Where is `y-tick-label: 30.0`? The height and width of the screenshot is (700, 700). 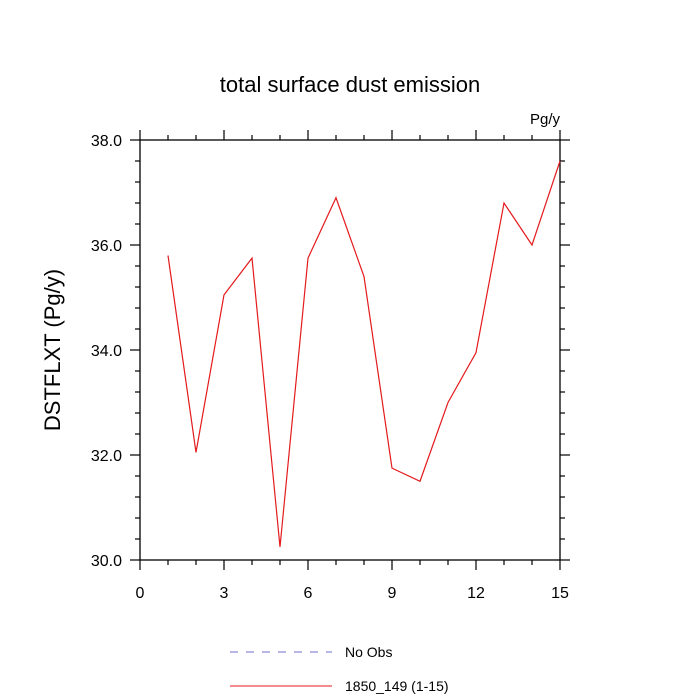
y-tick-label: 30.0 is located at coordinates (106, 561).